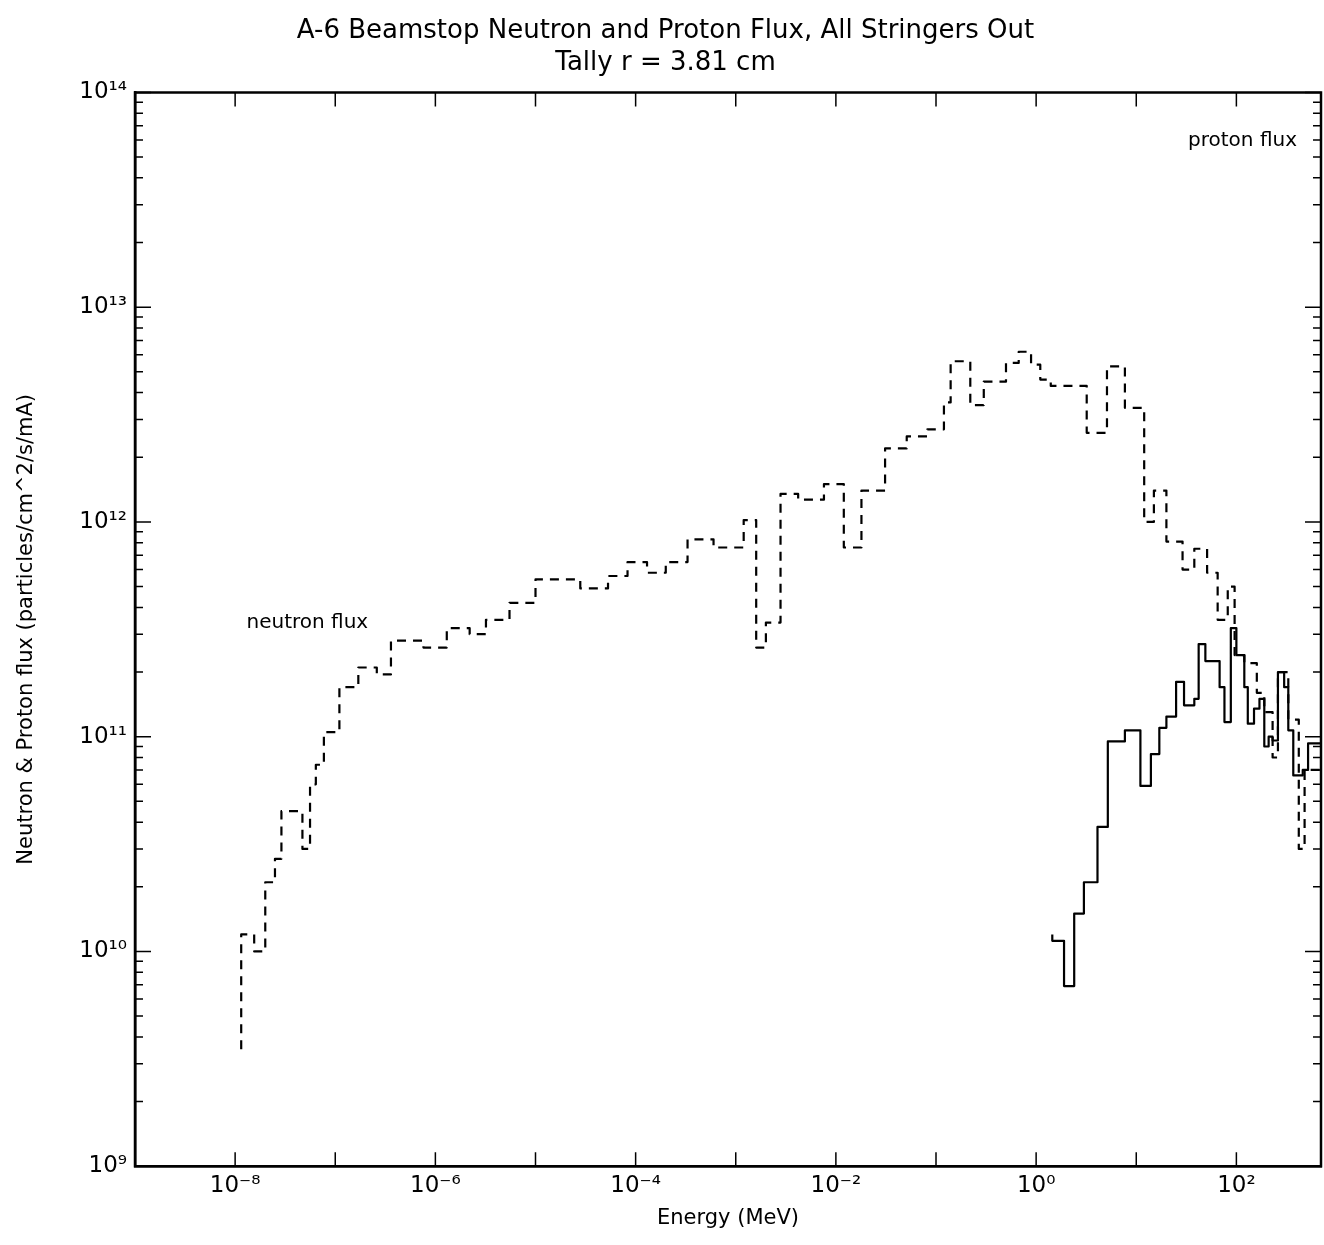 Image resolution: width=1324 pixels, height=1245 pixels. Describe the element at coordinates (103, 519) in the screenshot. I see `y-tick-label: 10¹²` at that location.